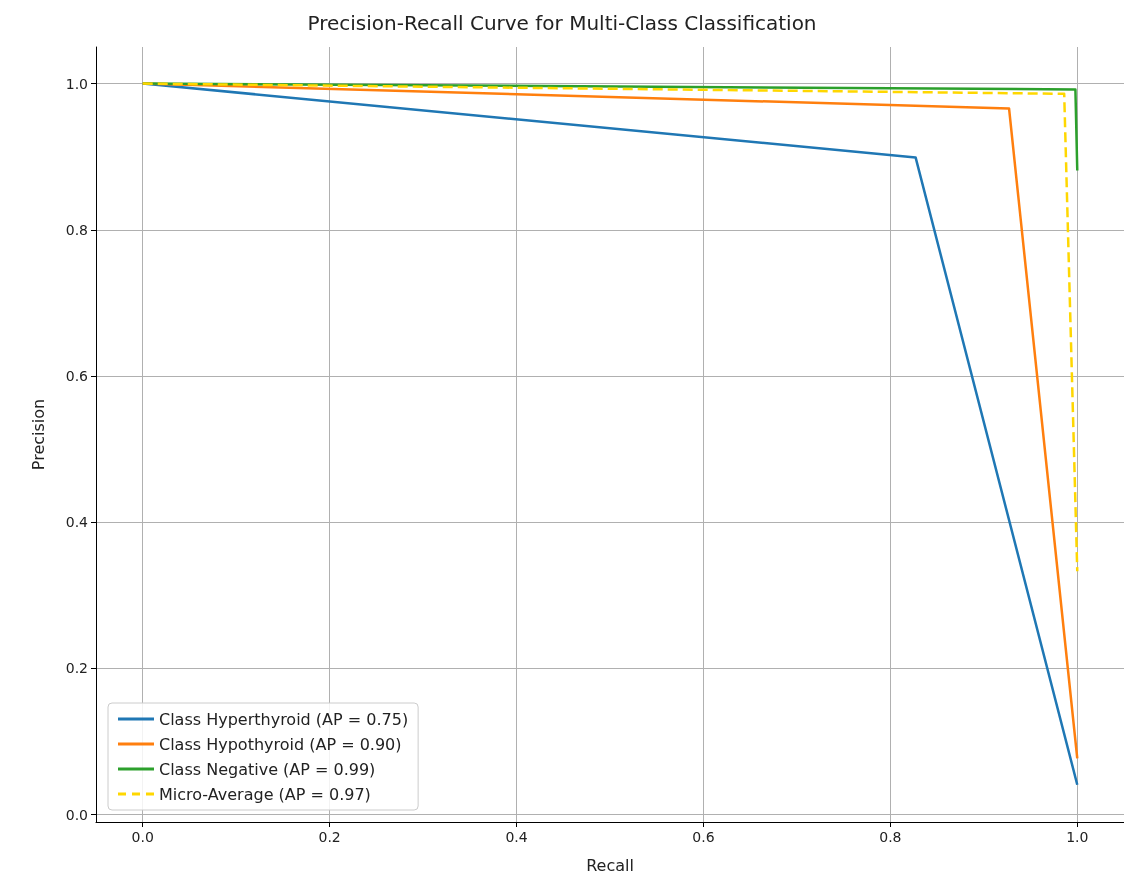 The image size is (1124, 890). What do you see at coordinates (77, 522) in the screenshot?
I see `y-tick-label: 0.4` at bounding box center [77, 522].